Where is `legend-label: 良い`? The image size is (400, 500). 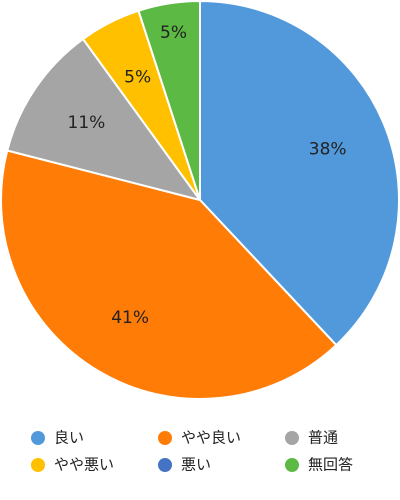 legend-label: 良い is located at coordinates (69, 438).